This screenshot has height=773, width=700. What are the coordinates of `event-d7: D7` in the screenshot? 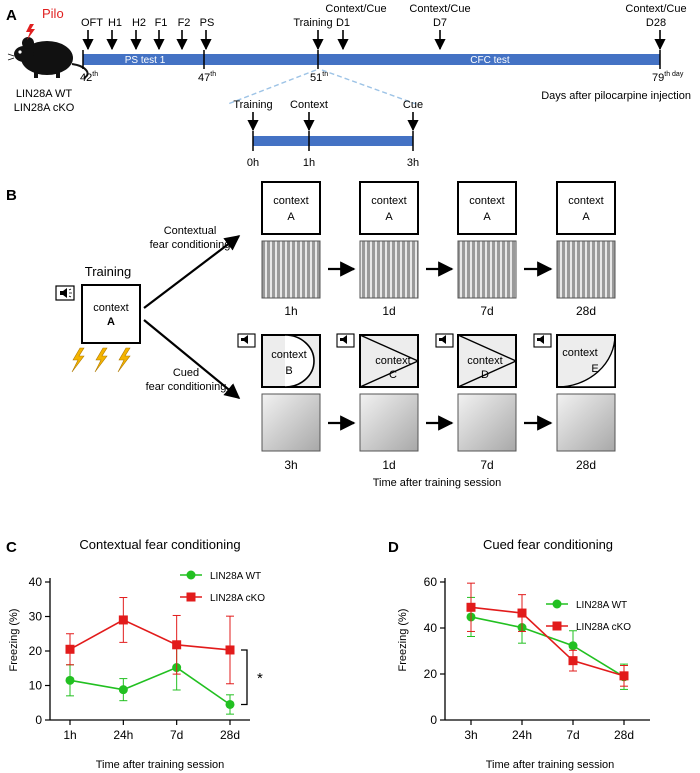 It's located at (440, 23).